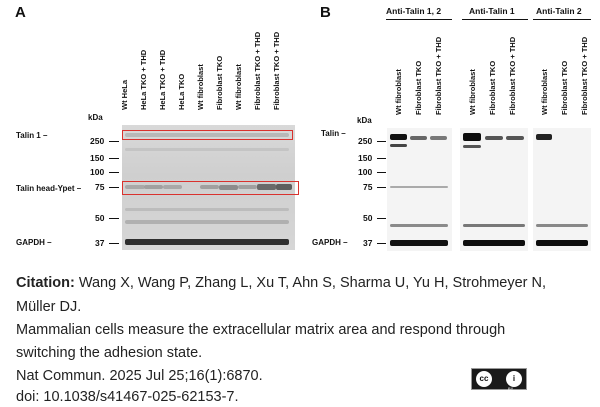 The image size is (600, 407). What do you see at coordinates (109, 353) in the screenshot?
I see `citation-title-line2: switching the adhesion state.` at bounding box center [109, 353].